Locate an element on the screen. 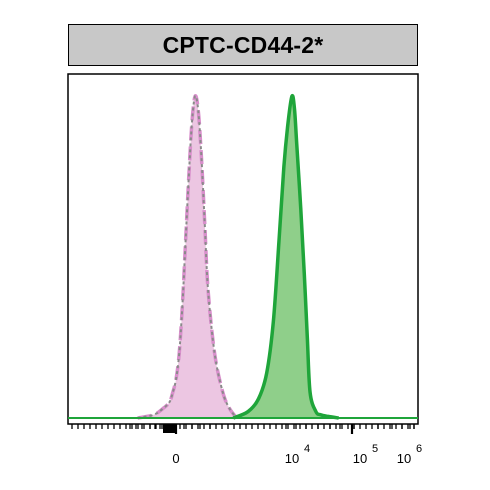 Image resolution: width=490 pixels, height=490 pixels. x-tick-exponent: 4 is located at coordinates (307, 449).